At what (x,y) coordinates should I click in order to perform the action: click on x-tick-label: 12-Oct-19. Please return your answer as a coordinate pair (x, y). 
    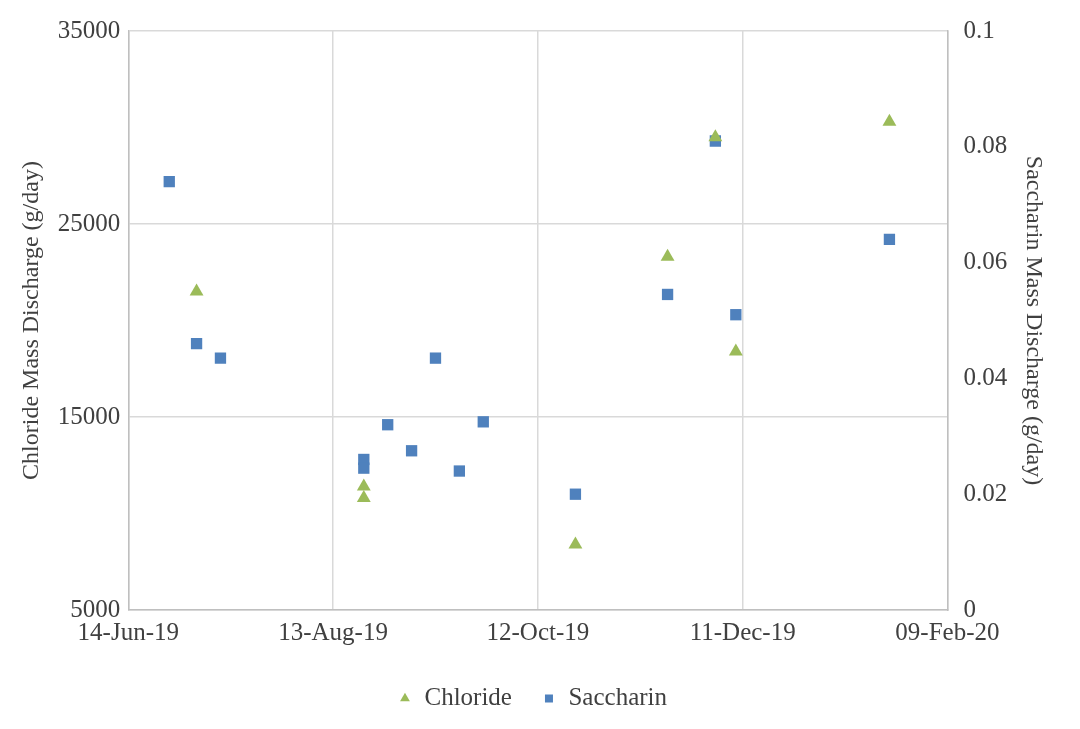
    Looking at the image, I should click on (538, 631).